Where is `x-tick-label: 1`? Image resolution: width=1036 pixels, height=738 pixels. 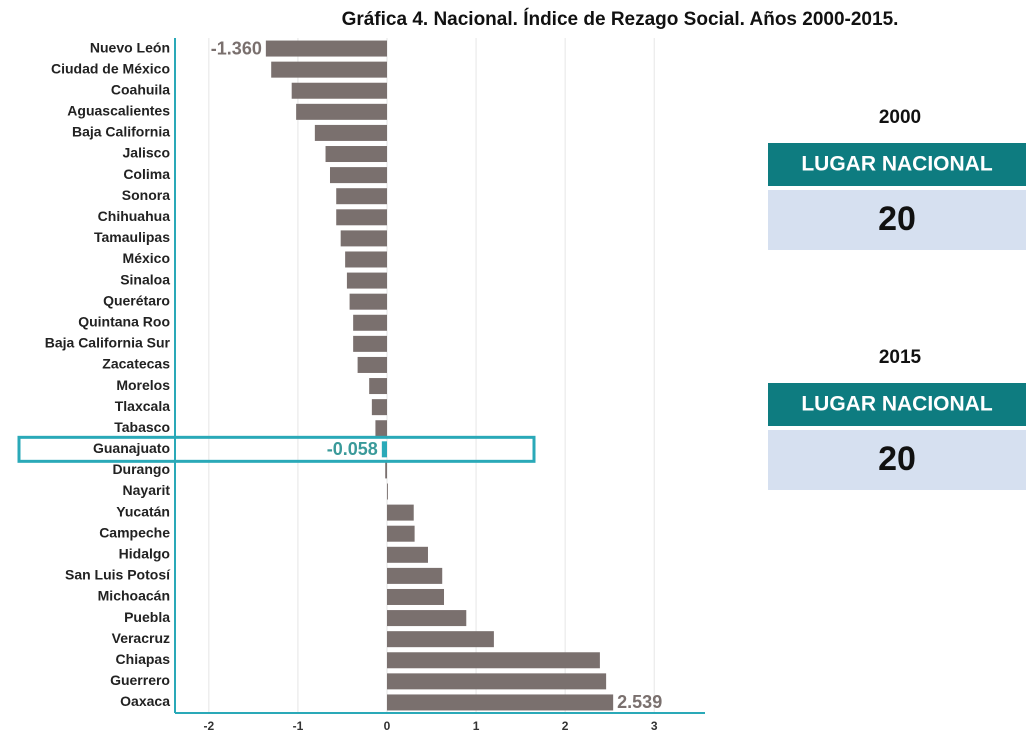 x-tick-label: 1 is located at coordinates (476, 726).